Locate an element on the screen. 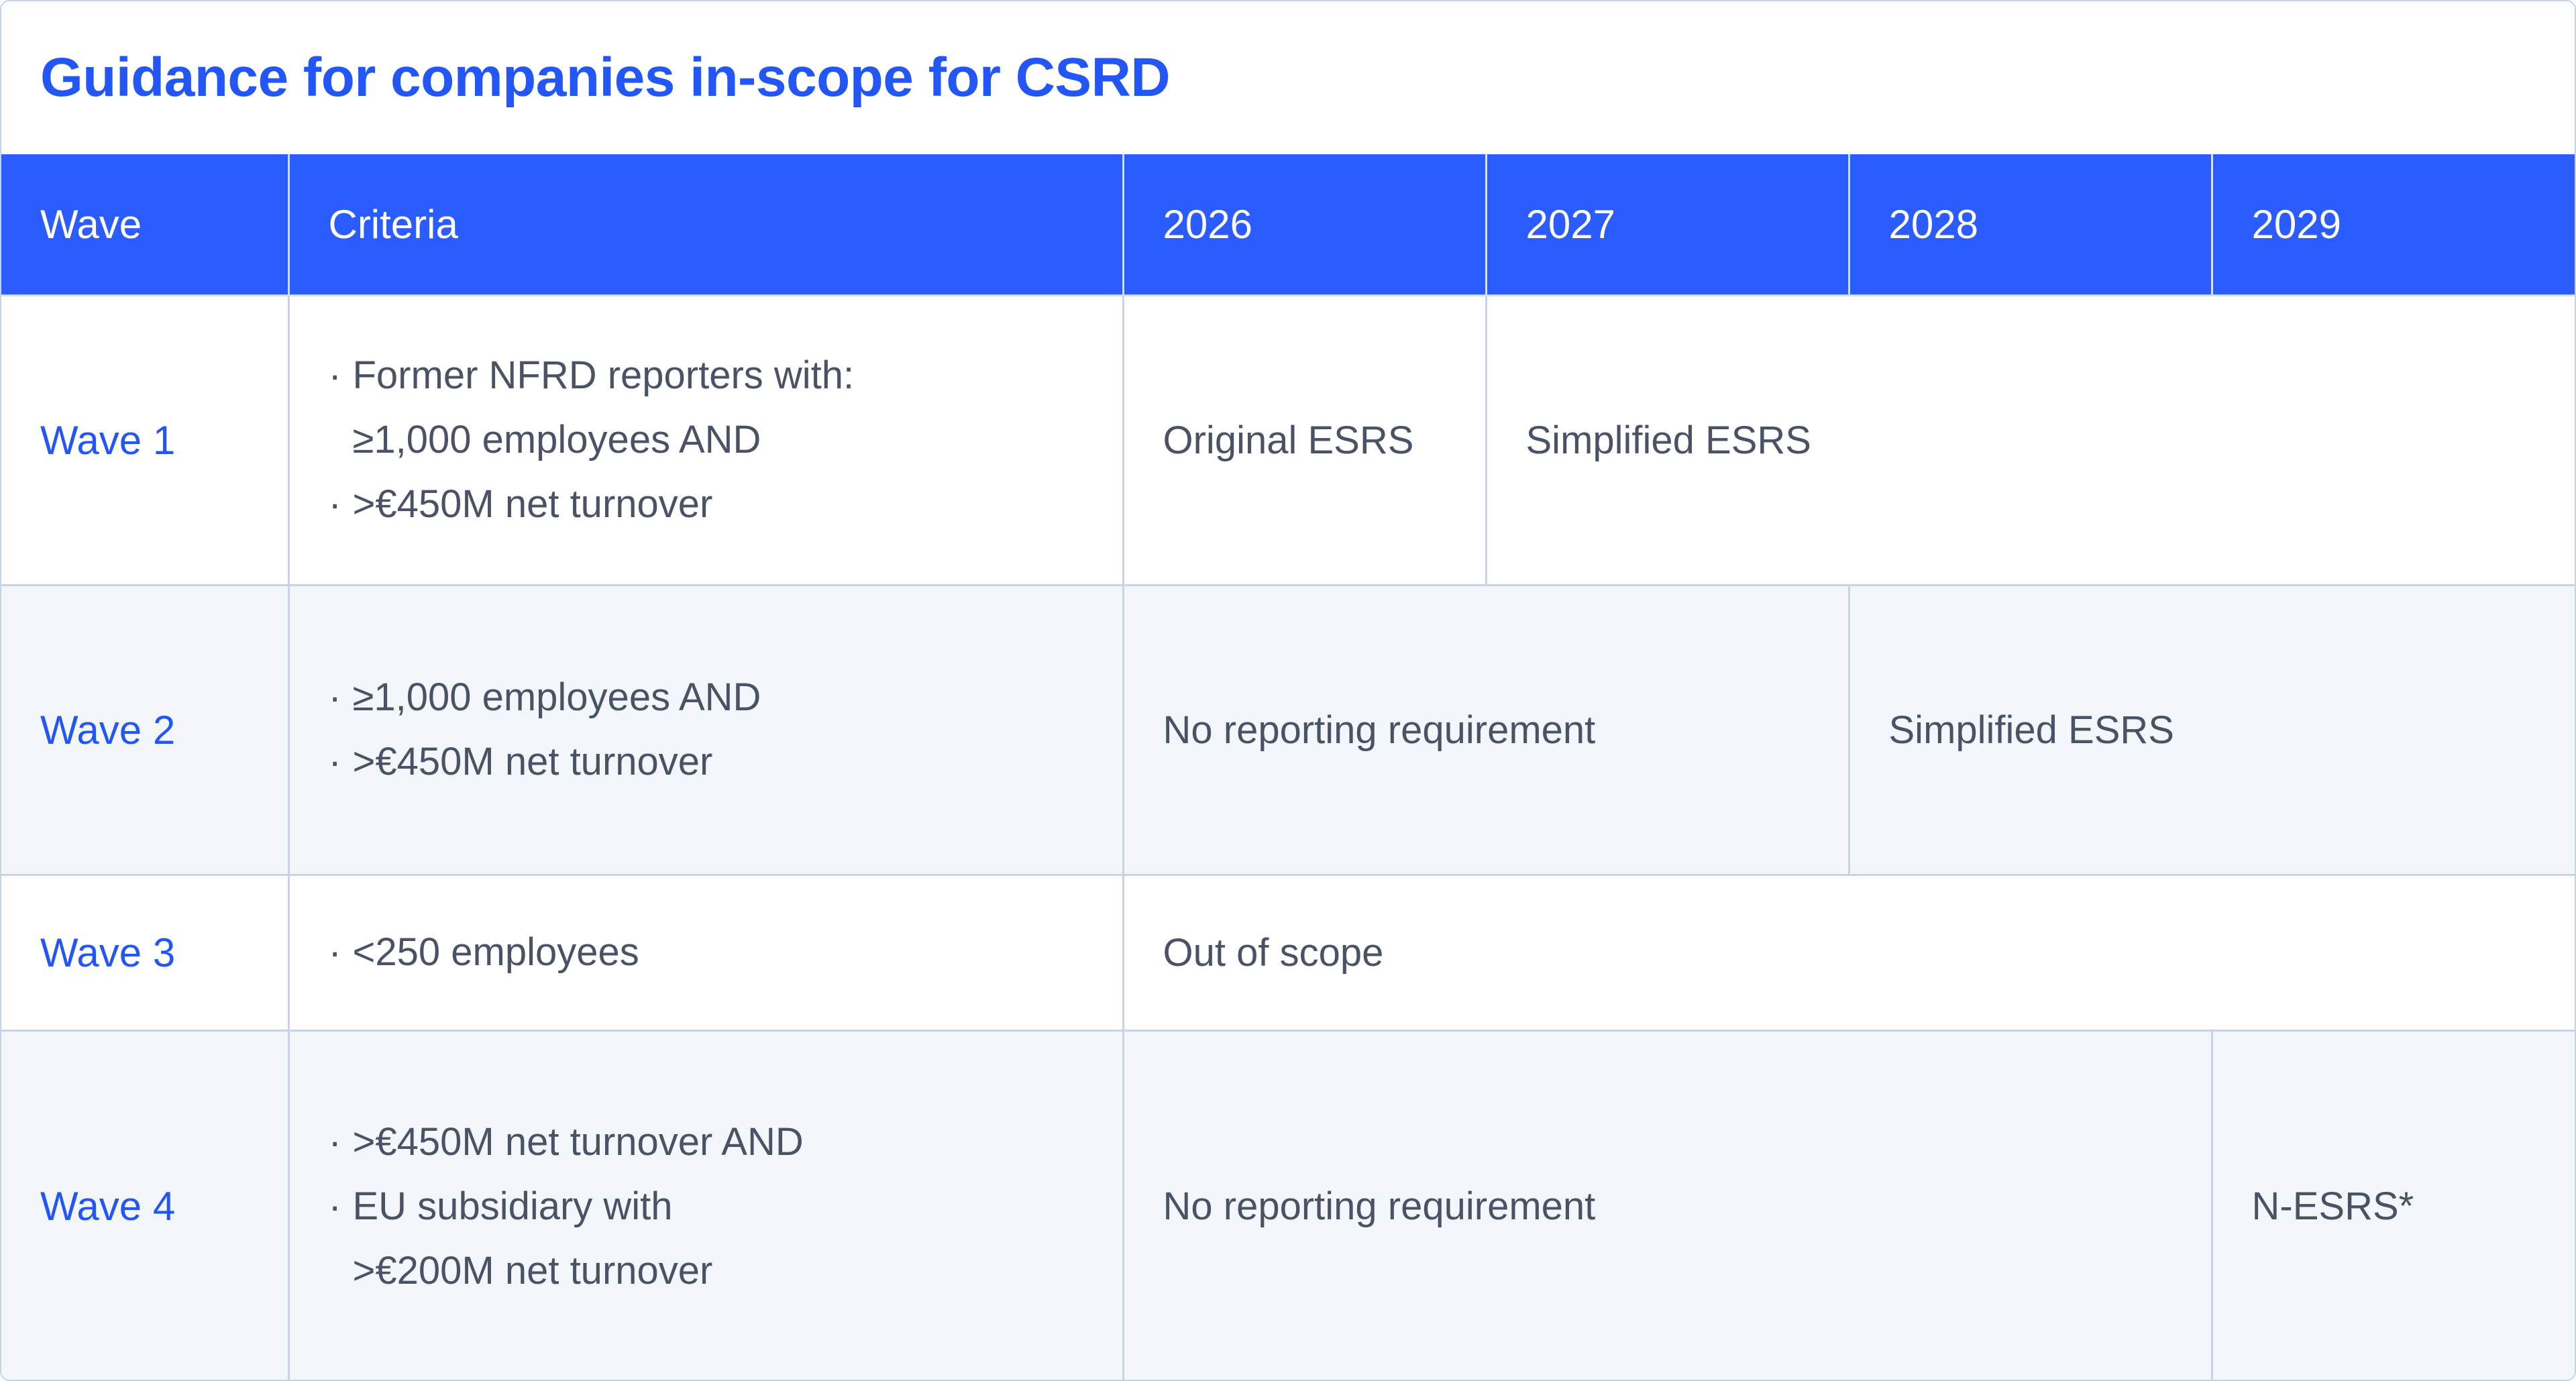 The height and width of the screenshot is (1381, 2576). status-cell: N-ESRS* is located at coordinates (2392, 1204).